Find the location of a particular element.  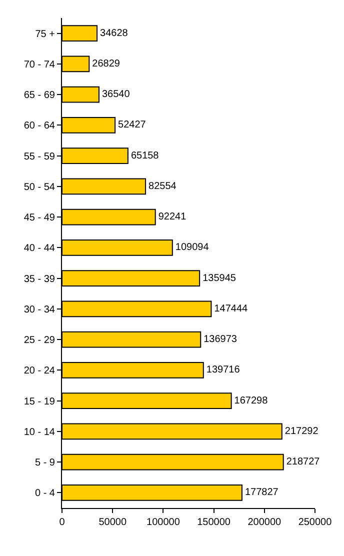

y-tick-label: 45 - 49 is located at coordinates (40, 218).